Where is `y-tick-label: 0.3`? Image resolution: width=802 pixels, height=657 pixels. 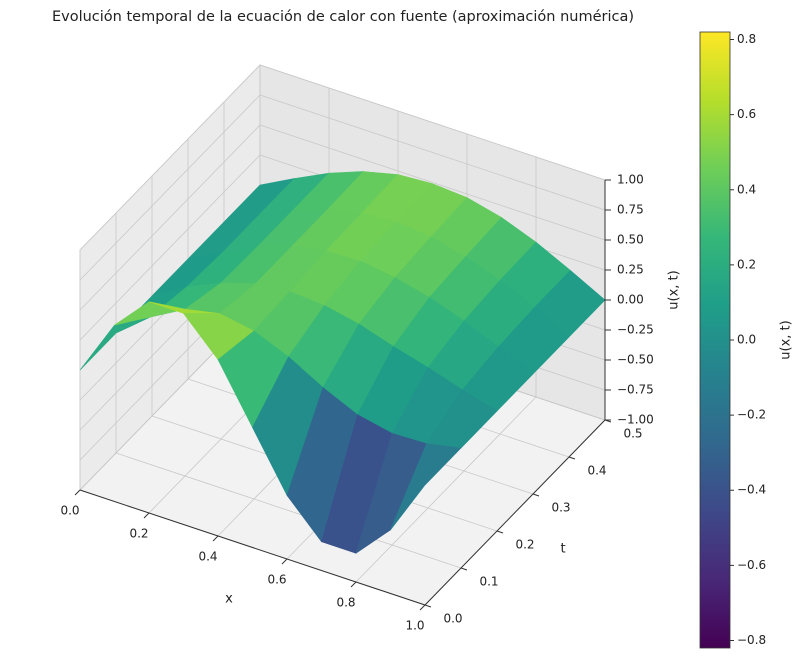 y-tick-label: 0.3 is located at coordinates (560, 508).